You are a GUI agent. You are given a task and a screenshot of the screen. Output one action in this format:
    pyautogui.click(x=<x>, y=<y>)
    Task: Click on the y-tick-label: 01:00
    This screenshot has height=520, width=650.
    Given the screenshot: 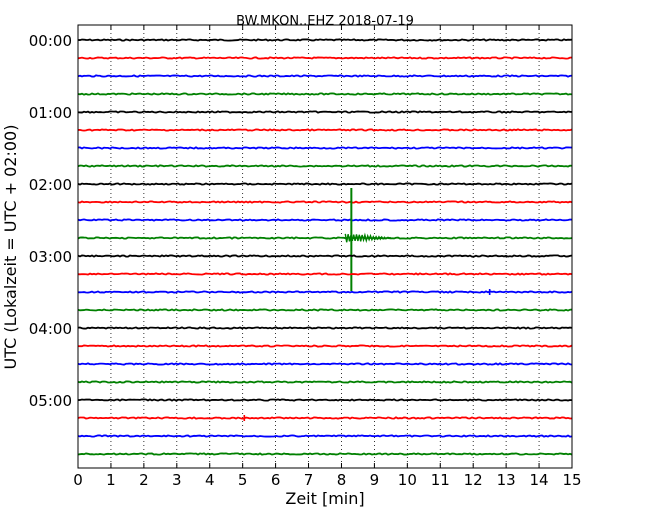 What is the action you would take?
    pyautogui.click(x=50, y=113)
    